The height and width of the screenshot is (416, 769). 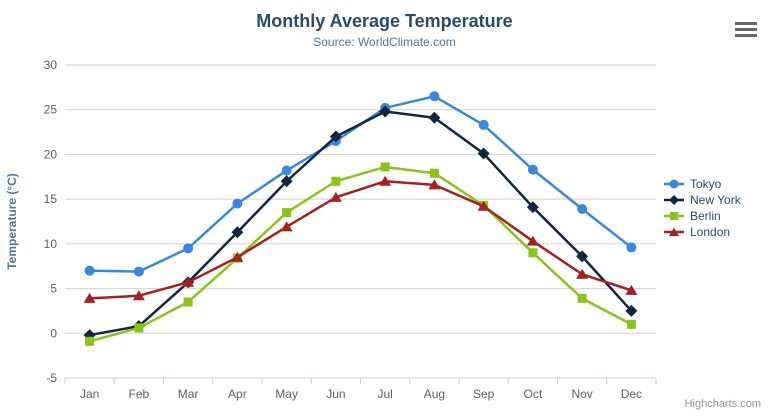 I want to click on y-axis-label: 5, so click(x=53, y=289).